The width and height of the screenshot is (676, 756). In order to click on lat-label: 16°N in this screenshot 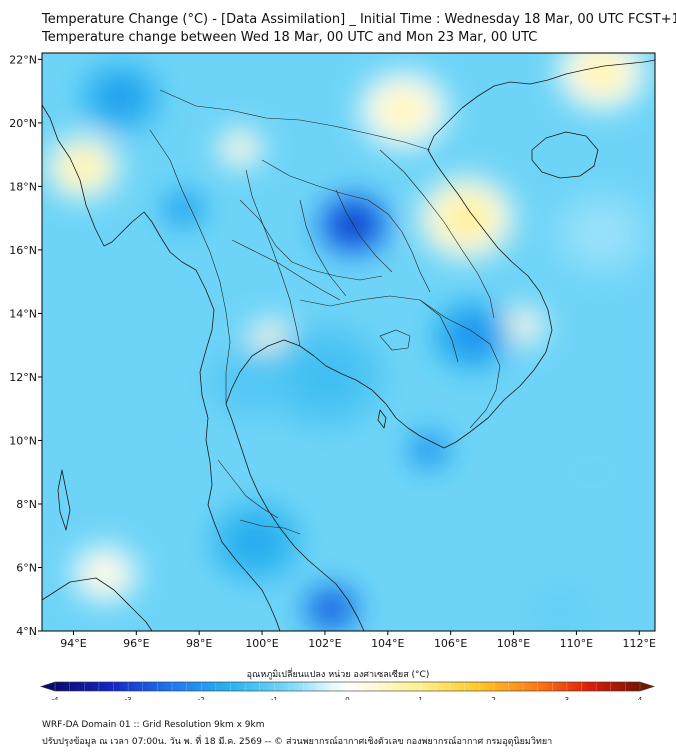, I will do `click(23, 250)`.